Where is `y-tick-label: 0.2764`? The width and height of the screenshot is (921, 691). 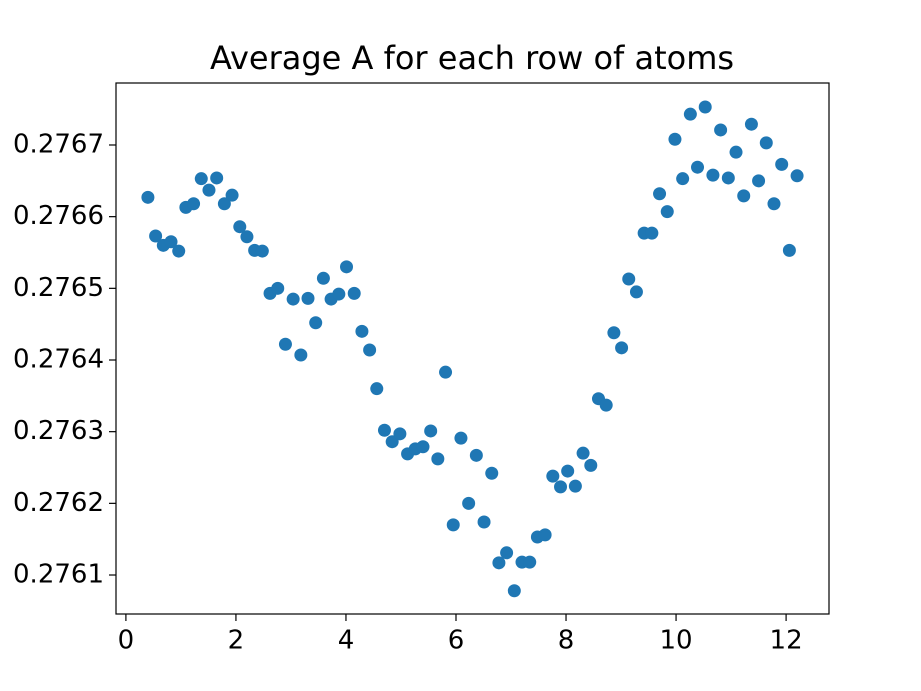 y-tick-label: 0.2764 is located at coordinates (58, 360).